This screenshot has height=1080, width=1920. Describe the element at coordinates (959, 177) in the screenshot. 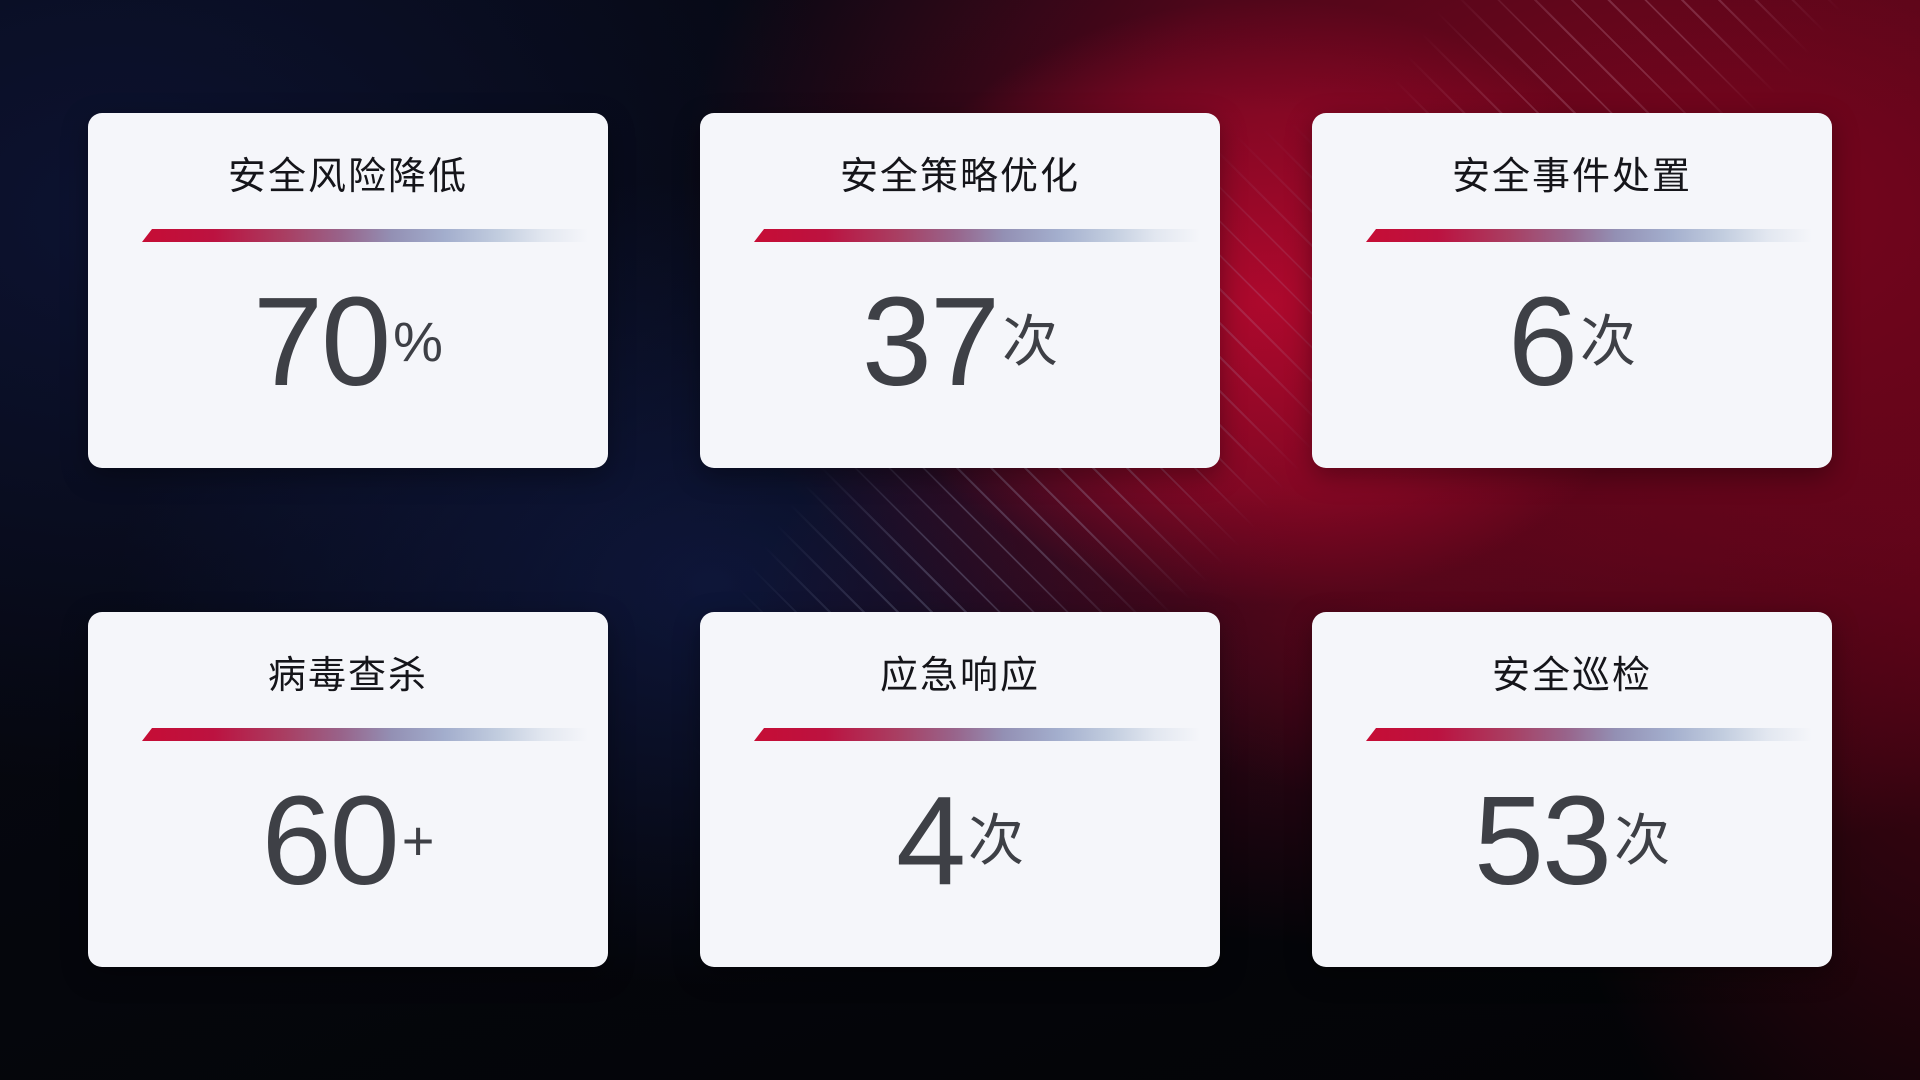

I see `card-title: 安全策略优化` at that location.